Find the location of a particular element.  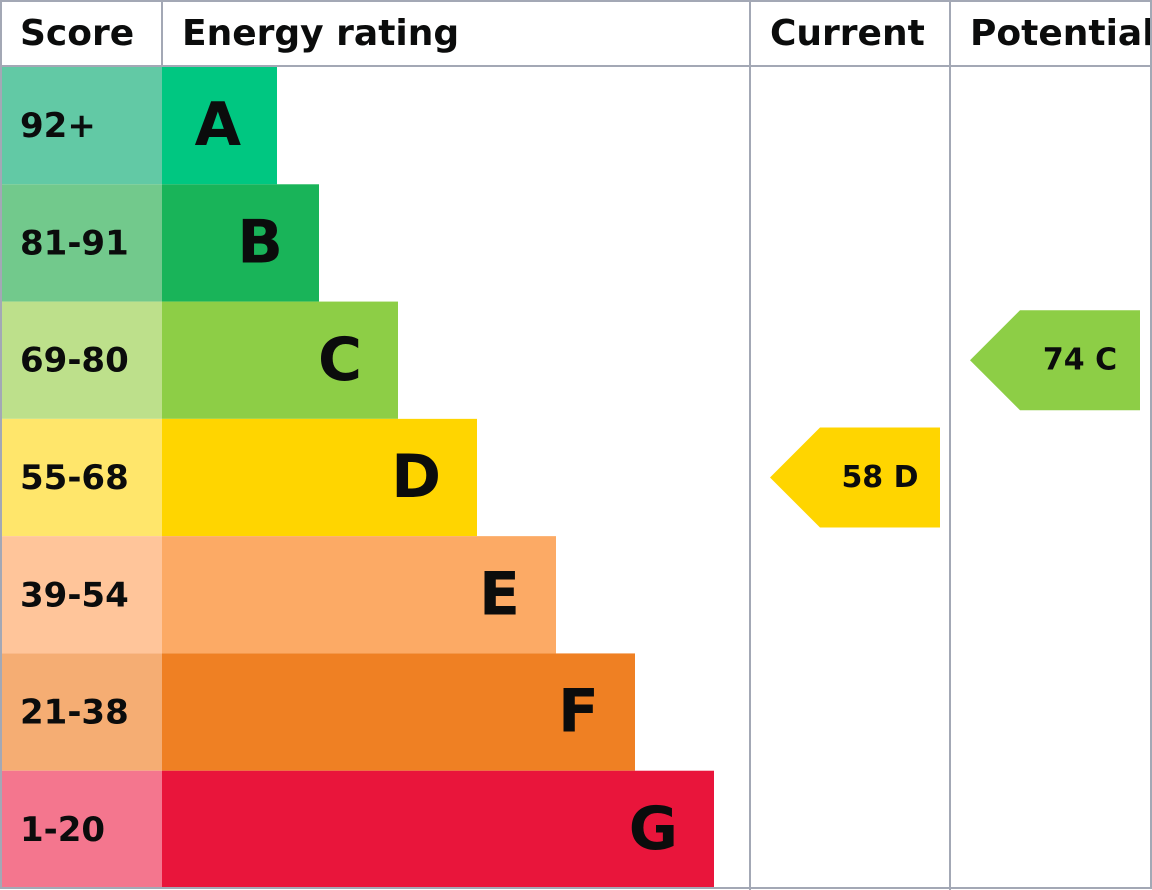

rating-letter: C is located at coordinates (340, 360).